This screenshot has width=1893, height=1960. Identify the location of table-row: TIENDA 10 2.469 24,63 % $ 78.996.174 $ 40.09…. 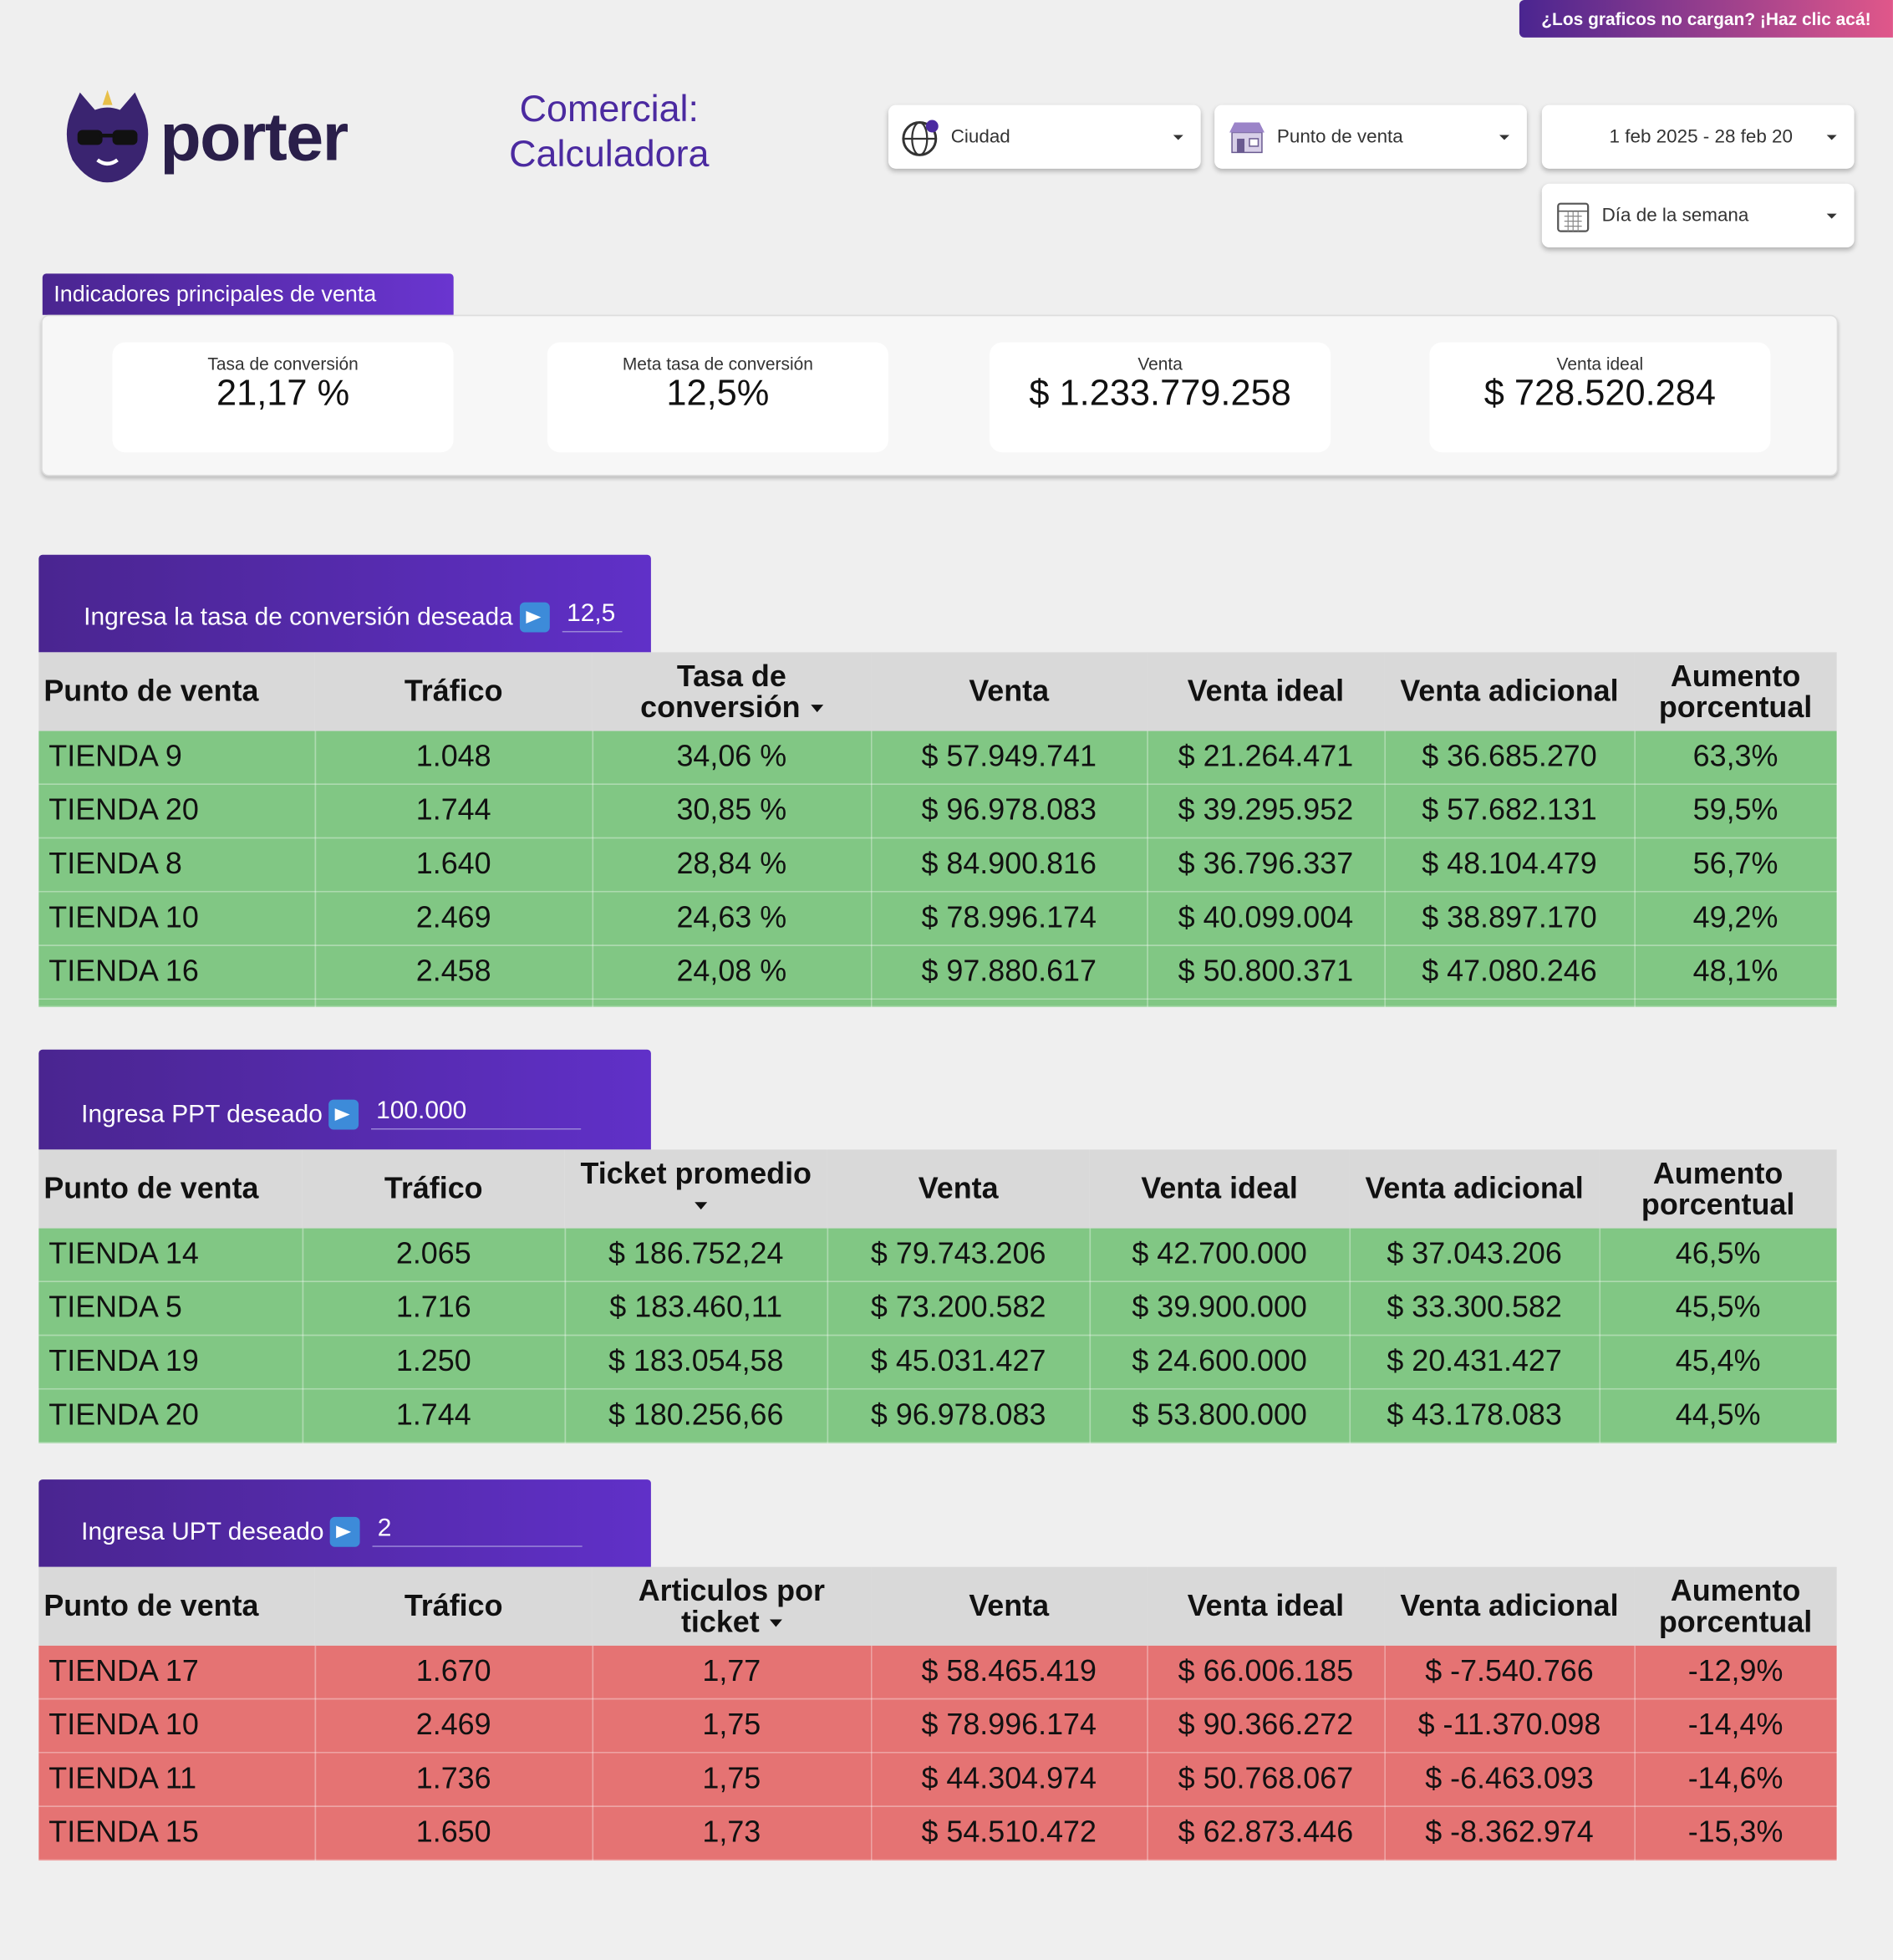
(938, 918).